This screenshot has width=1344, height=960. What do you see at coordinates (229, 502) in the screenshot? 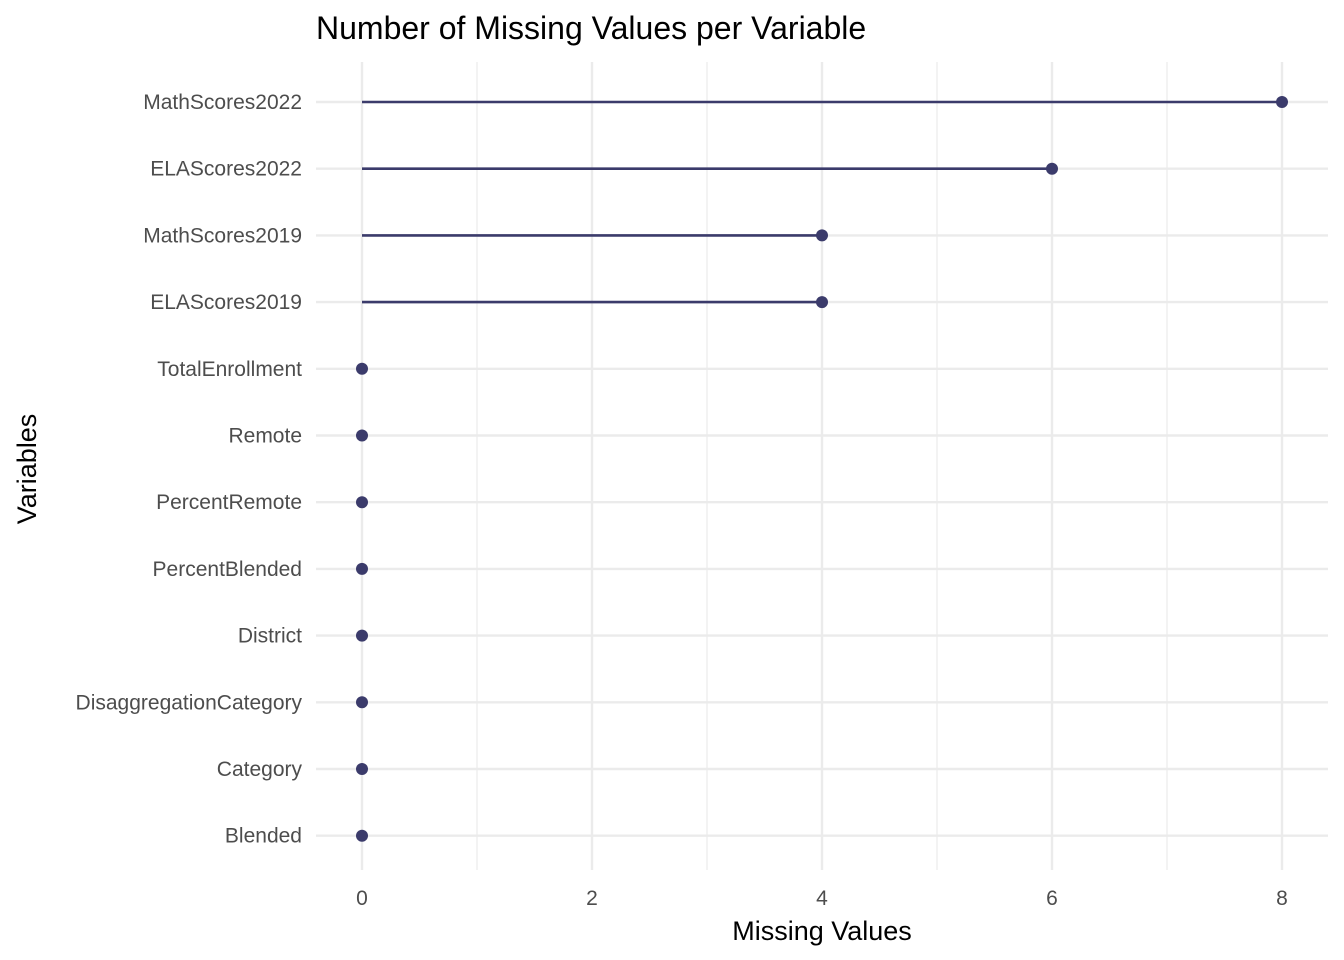
I see `y-tick-label: PercentRemote` at bounding box center [229, 502].